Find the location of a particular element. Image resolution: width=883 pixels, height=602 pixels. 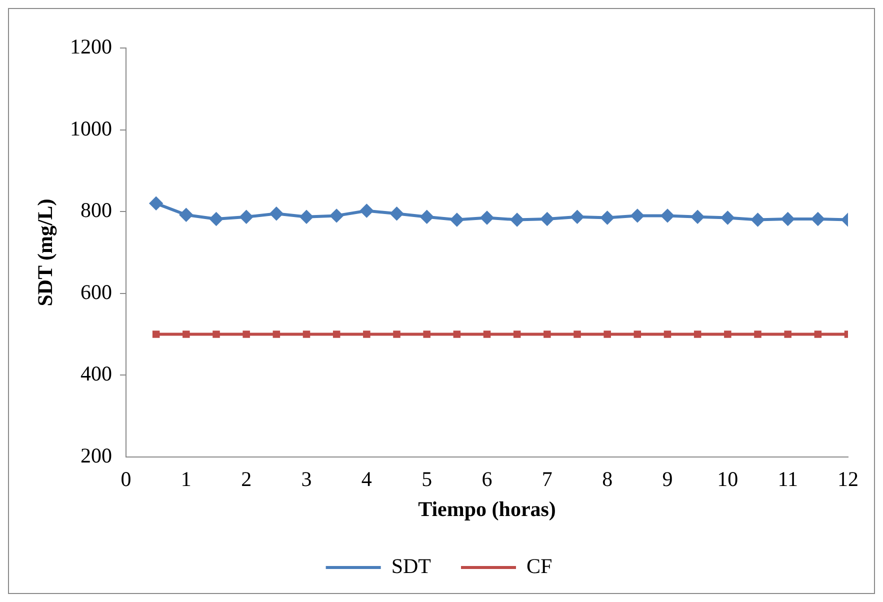

x-tick-label: 11 is located at coordinates (788, 479).